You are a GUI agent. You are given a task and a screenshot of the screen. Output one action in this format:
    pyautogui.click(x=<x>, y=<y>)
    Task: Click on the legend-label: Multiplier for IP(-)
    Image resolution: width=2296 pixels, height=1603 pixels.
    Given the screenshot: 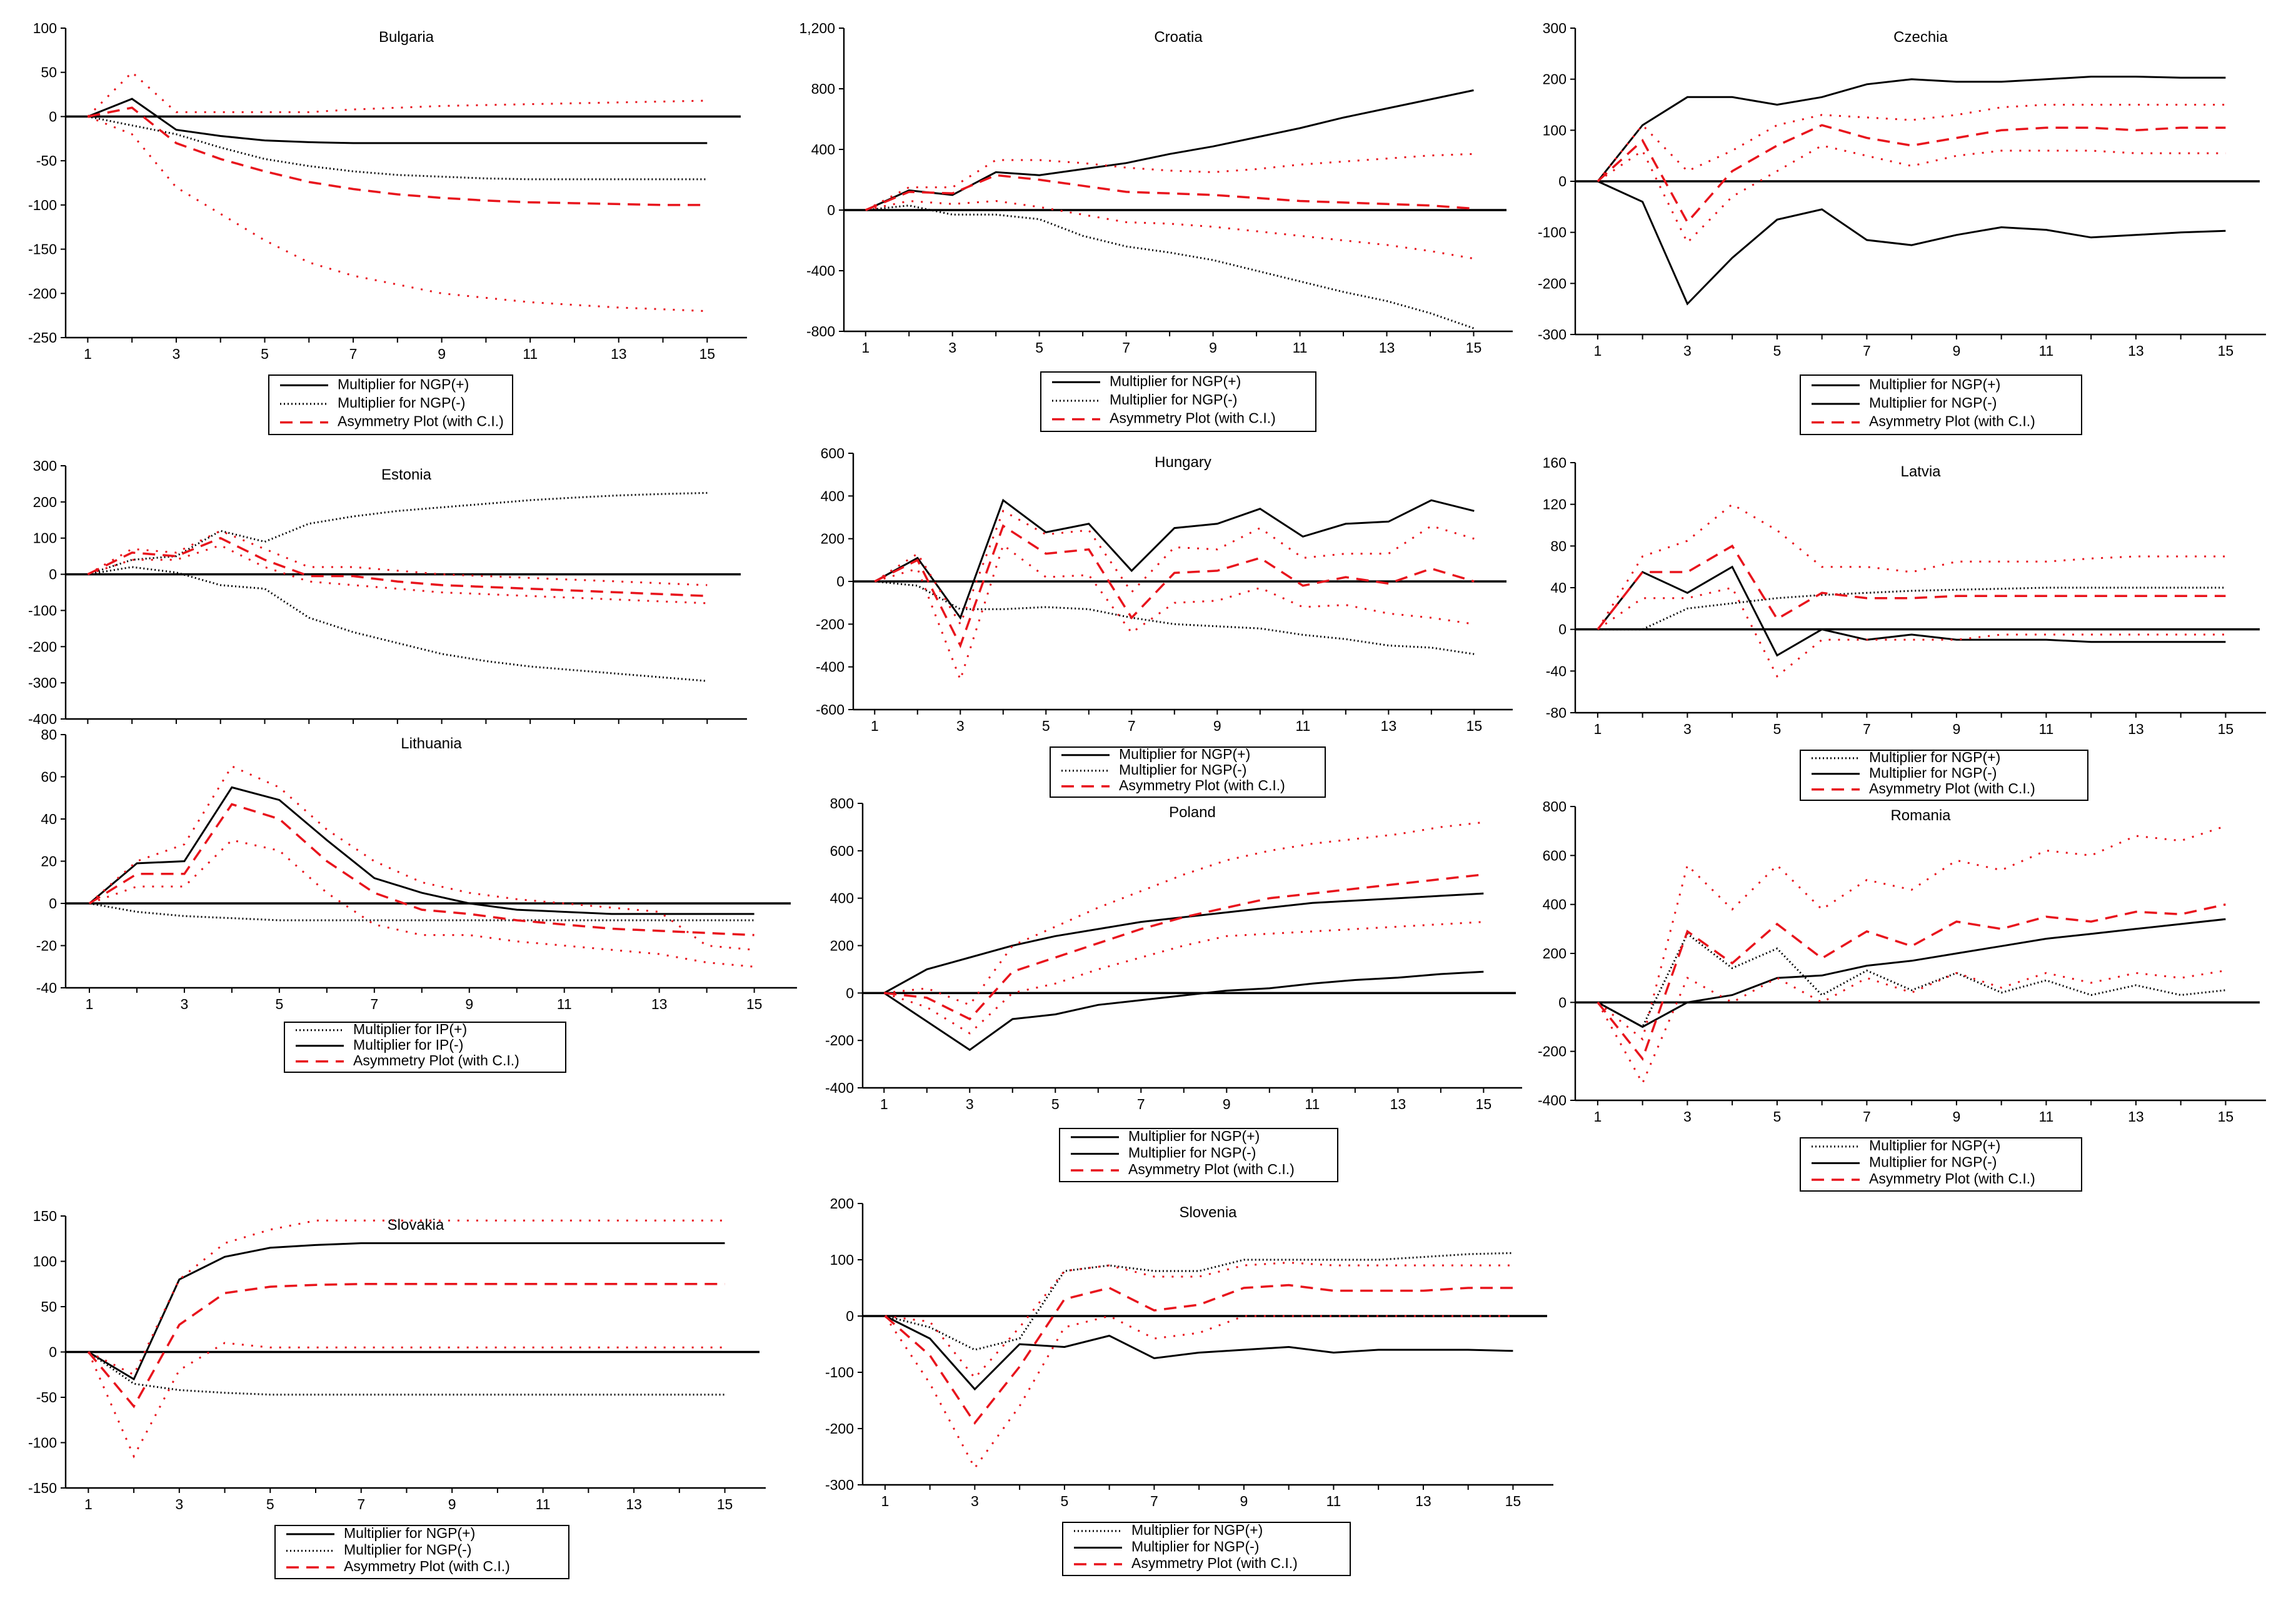 What is the action you would take?
    pyautogui.click(x=408, y=1045)
    